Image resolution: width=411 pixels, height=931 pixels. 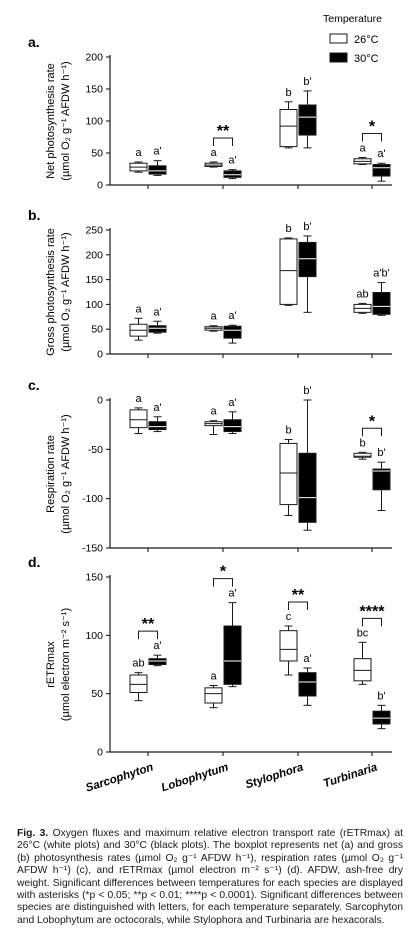 I want to click on significance-asterisks: ****, so click(x=373, y=611).